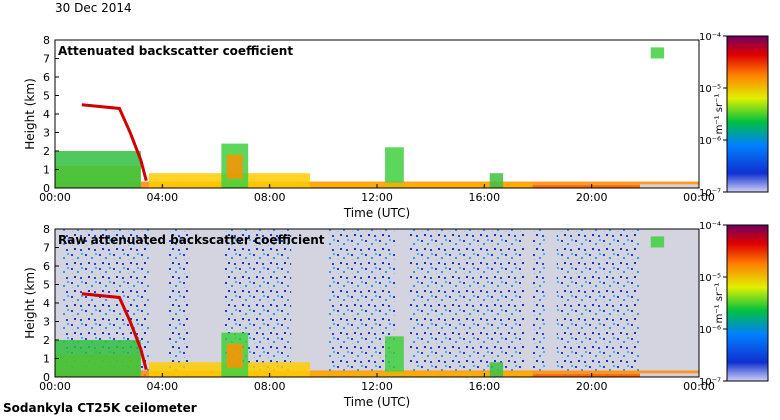  What do you see at coordinates (100, 408) in the screenshot?
I see `instrument-label: Sodankyla CT25K ceilometer` at bounding box center [100, 408].